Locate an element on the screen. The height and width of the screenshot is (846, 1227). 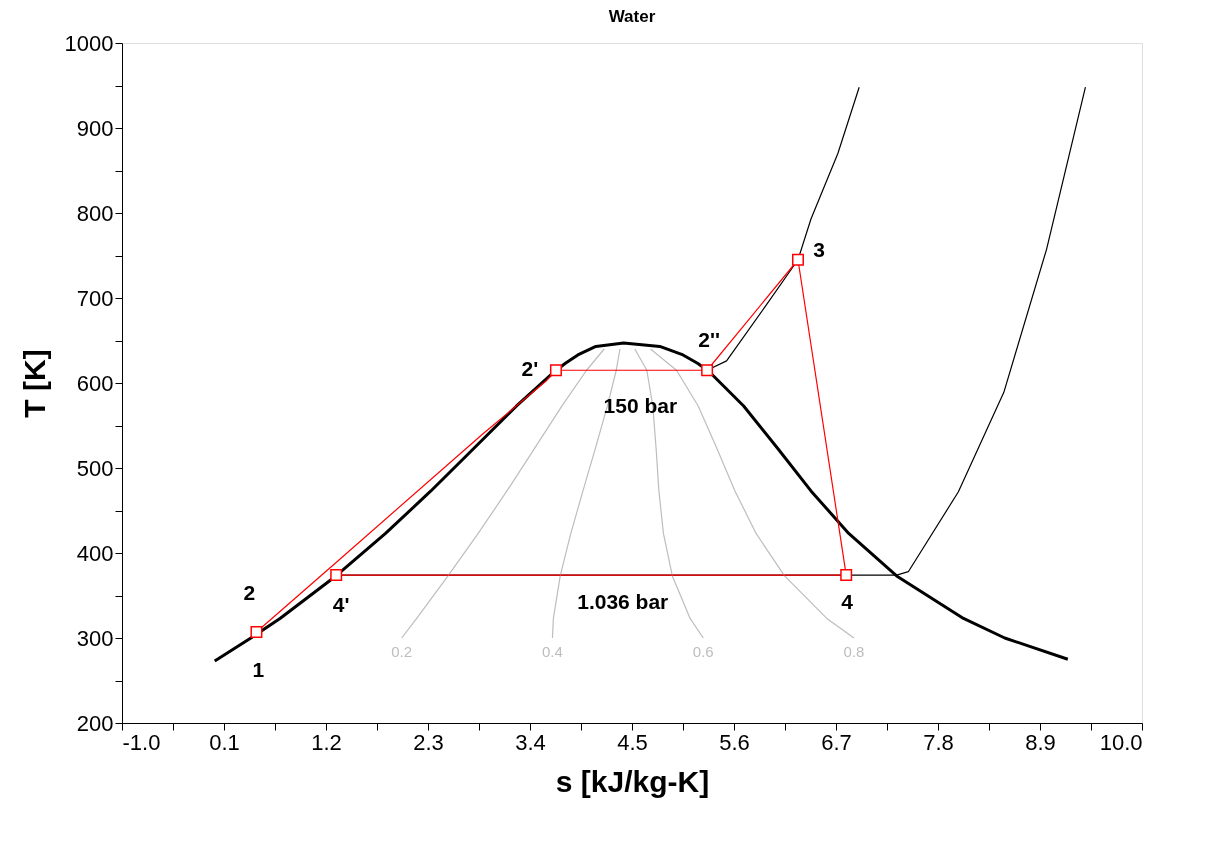
y-tick-label: 300 is located at coordinates (95, 638).